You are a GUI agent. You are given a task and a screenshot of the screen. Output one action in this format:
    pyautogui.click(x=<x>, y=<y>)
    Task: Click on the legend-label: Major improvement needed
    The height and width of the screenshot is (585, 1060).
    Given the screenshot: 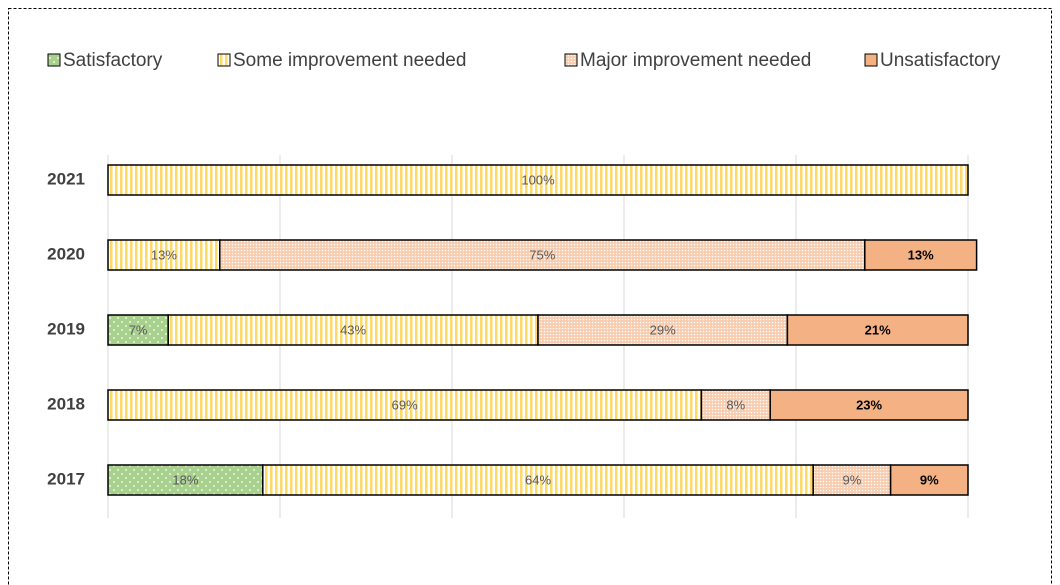 What is the action you would take?
    pyautogui.click(x=695, y=60)
    